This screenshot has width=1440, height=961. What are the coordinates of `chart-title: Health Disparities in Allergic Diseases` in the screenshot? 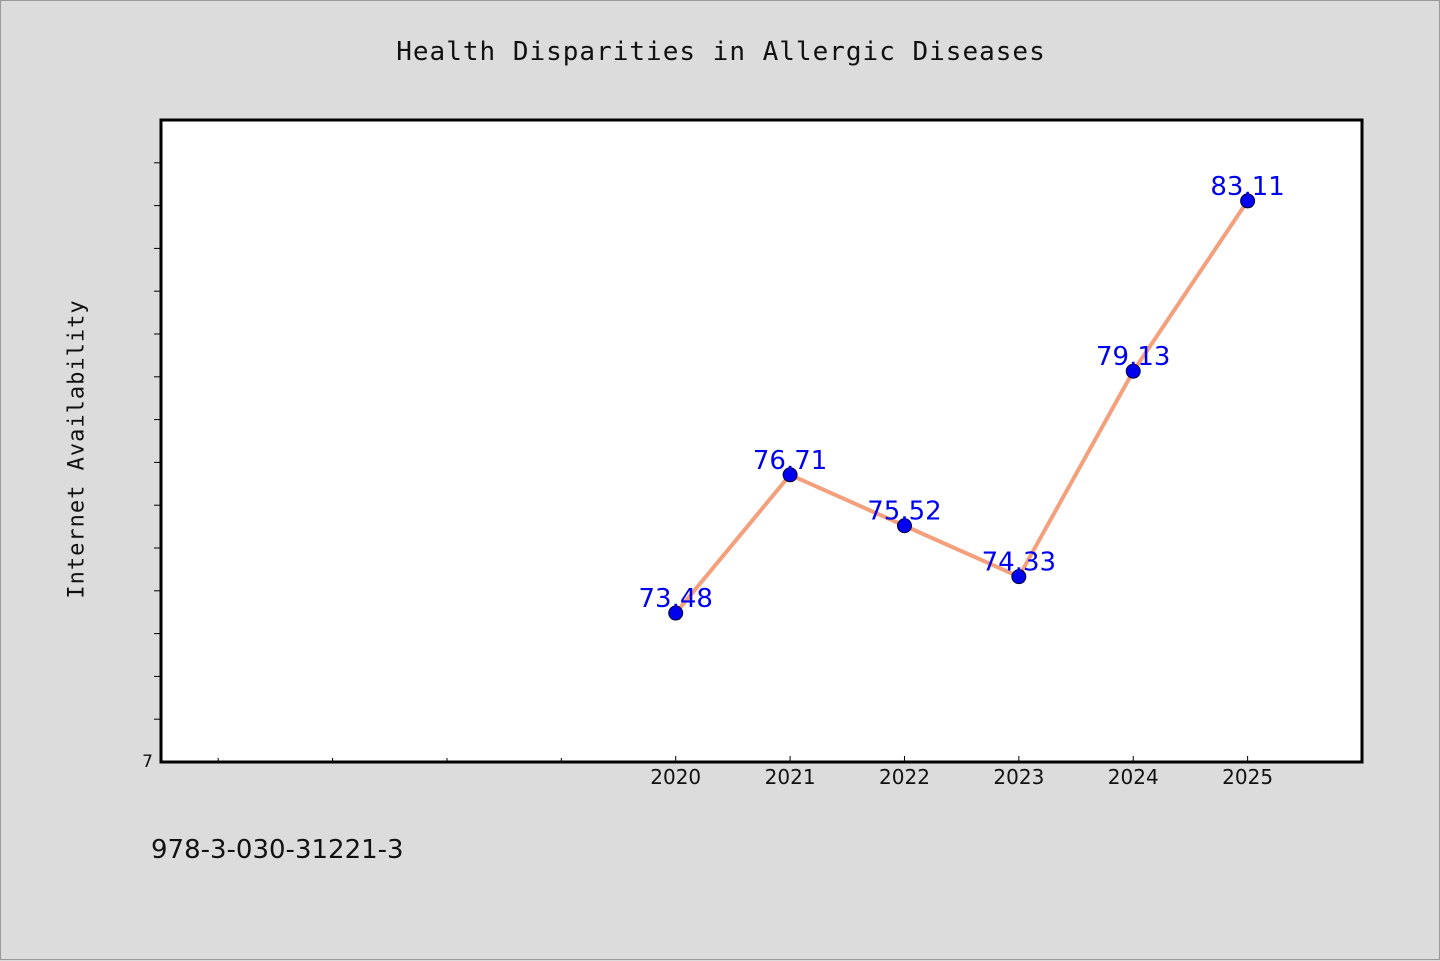 It's located at (721, 52).